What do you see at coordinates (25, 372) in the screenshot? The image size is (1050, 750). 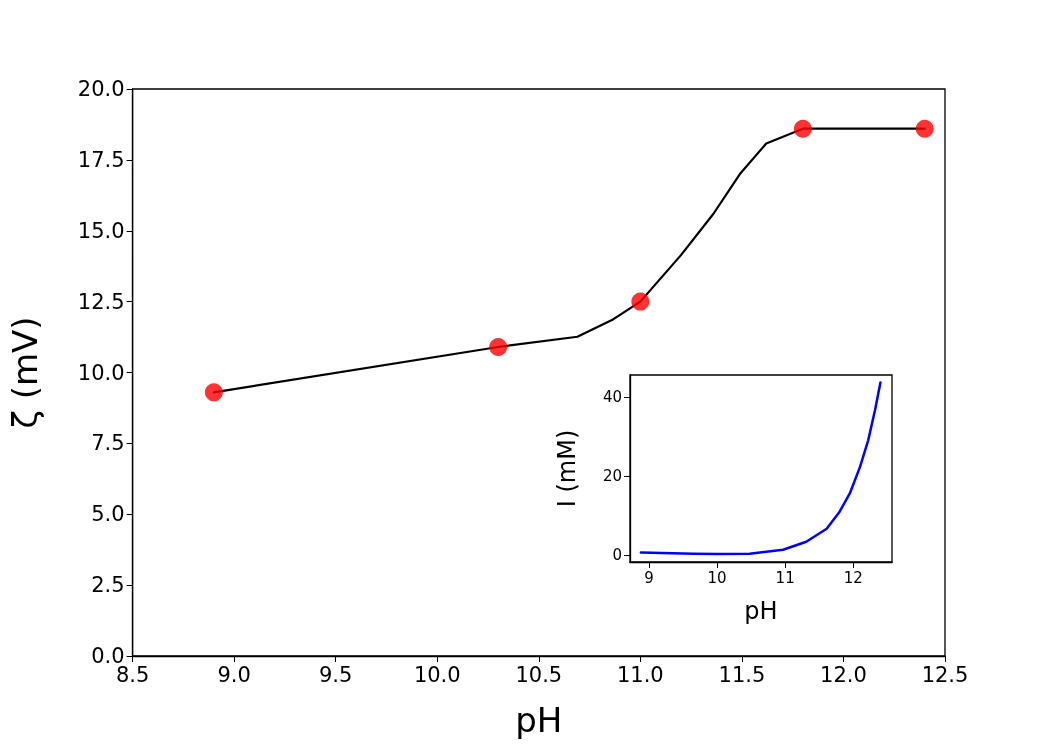 I see `y-axis-title: ζ (mV)` at bounding box center [25, 372].